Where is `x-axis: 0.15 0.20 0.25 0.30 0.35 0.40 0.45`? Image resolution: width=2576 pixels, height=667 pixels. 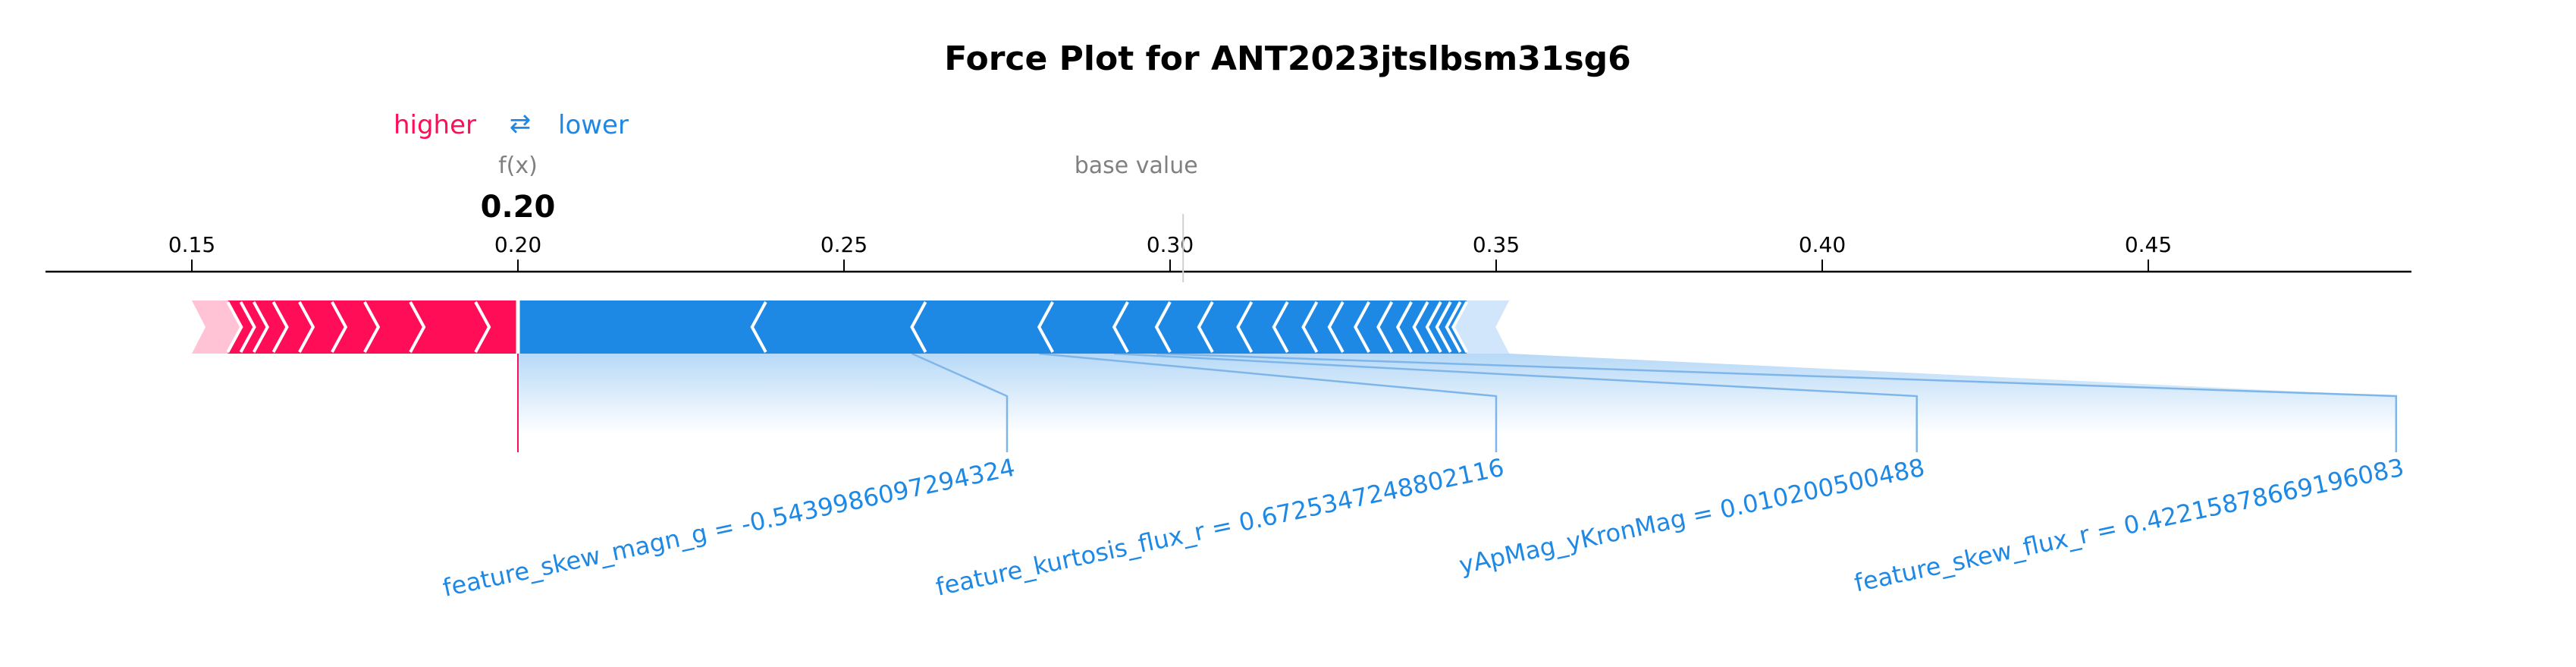 x-axis: 0.15 0.20 0.25 0.30 0.35 0.40 0.45 is located at coordinates (1228, 248).